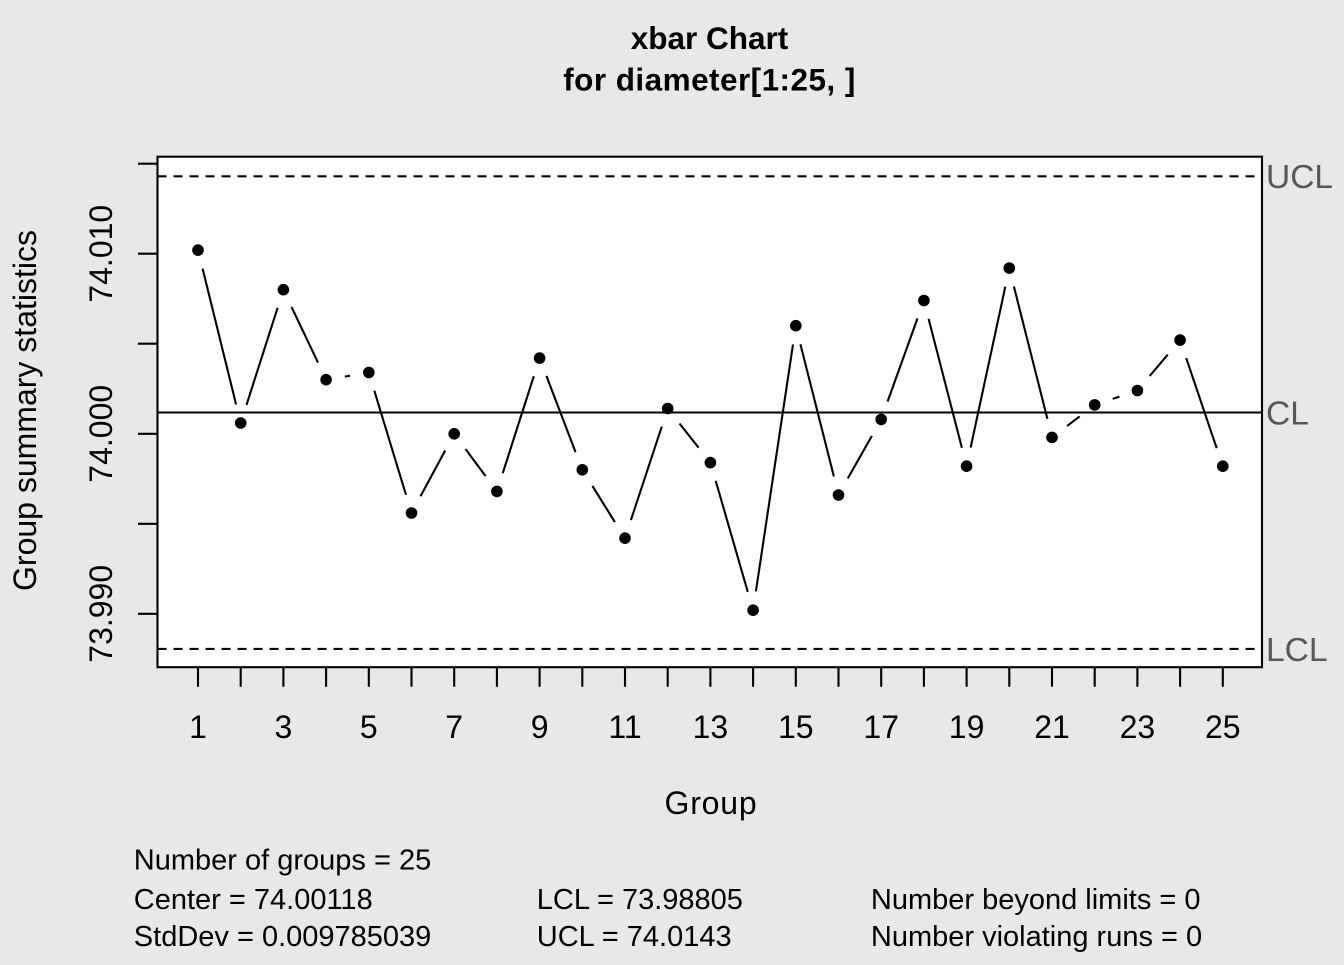 This screenshot has height=965, width=1344. I want to click on svg-text: 74.010, so click(101, 254).